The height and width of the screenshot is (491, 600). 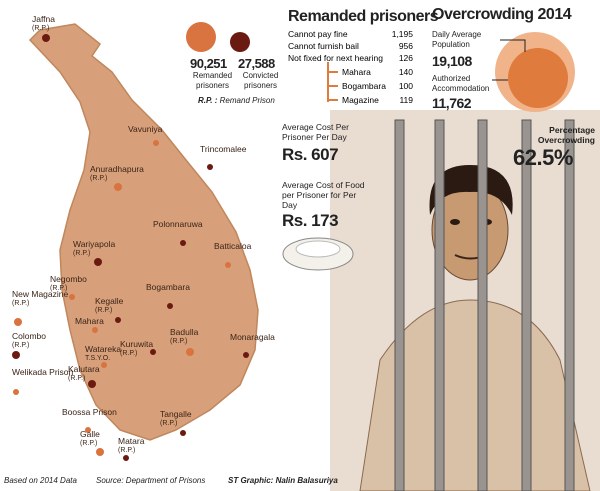 I want to click on place-name: Negombo, so click(x=68, y=279).